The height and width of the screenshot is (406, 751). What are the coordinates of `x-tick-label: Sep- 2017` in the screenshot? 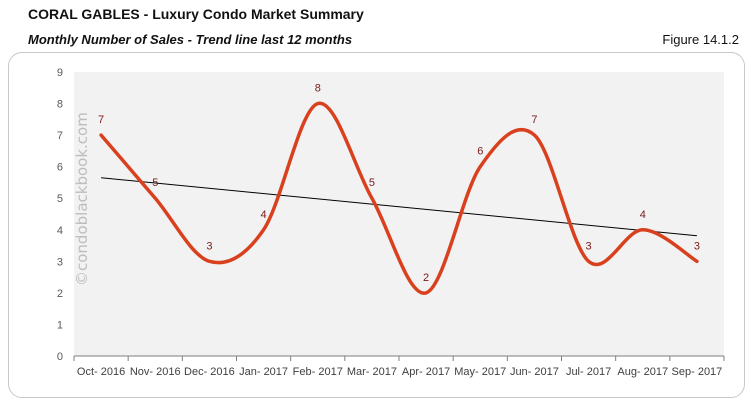 It's located at (697, 372).